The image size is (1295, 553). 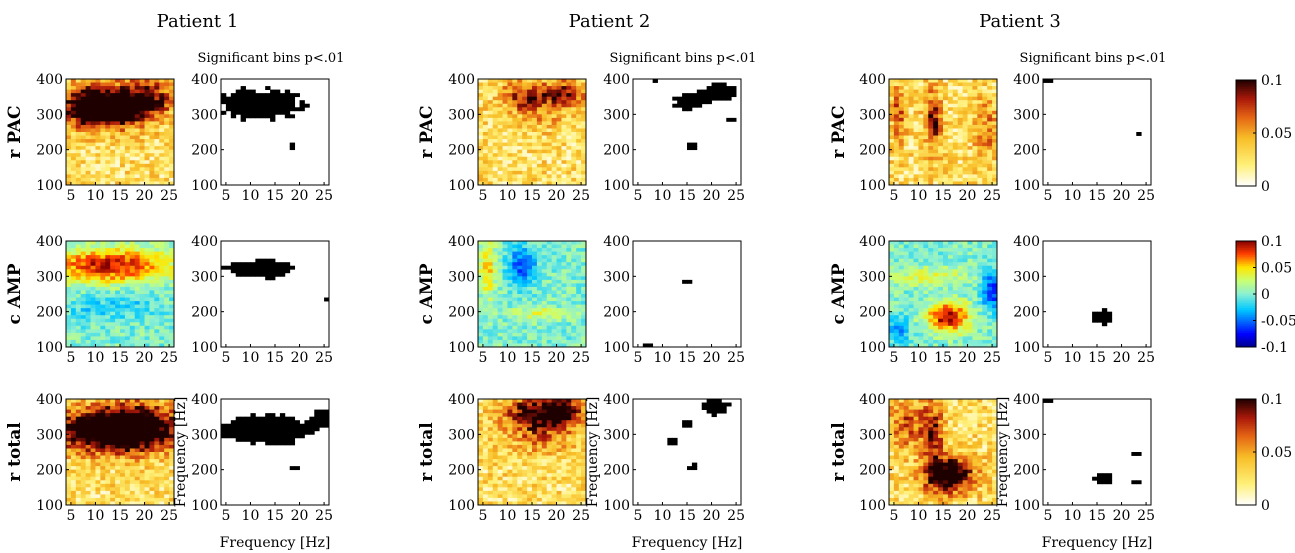 I want to click on y-tick-label: 300, so click(x=1026, y=277).